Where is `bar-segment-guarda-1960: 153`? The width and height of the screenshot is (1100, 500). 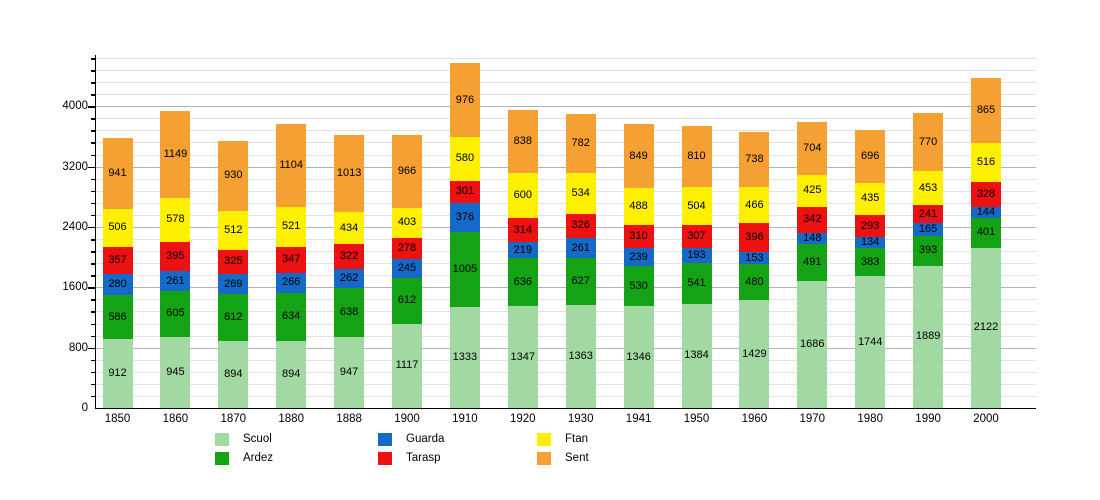 bar-segment-guarda-1960: 153 is located at coordinates (754, 258).